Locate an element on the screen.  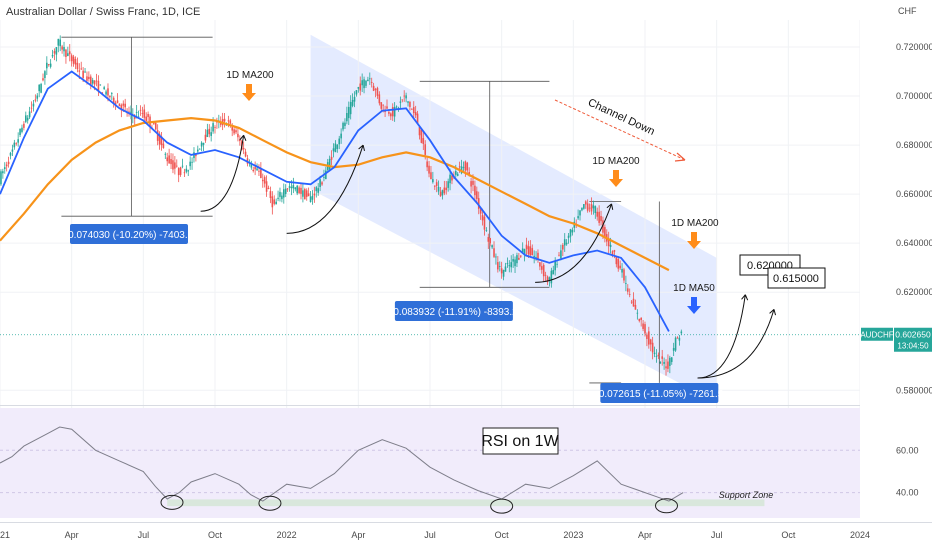
channel-arrow-line is located at coordinates (620, 130).